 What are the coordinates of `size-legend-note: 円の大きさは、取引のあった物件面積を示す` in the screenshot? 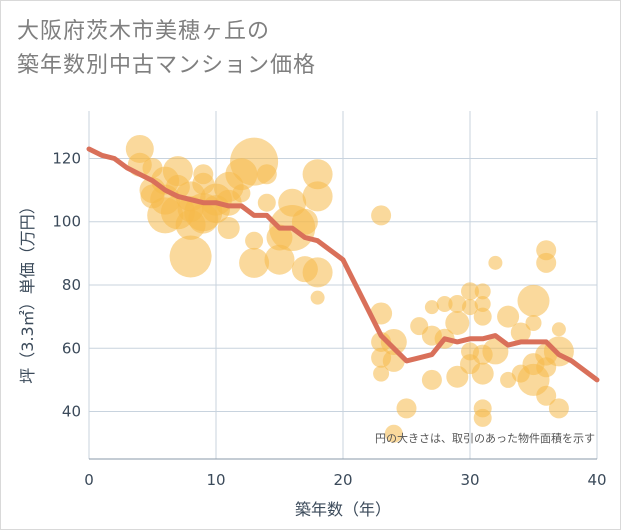 It's located at (485, 438).